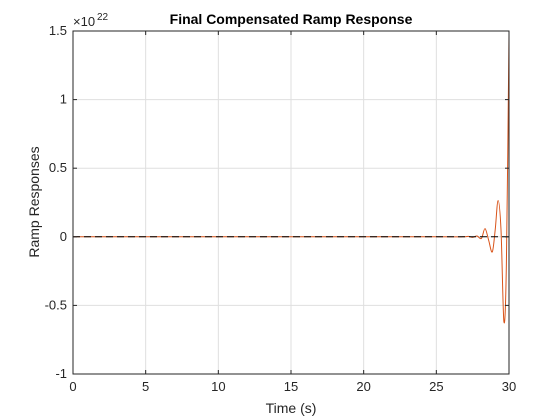  I want to click on y-tick-label-1: -0.5, so click(56, 304).